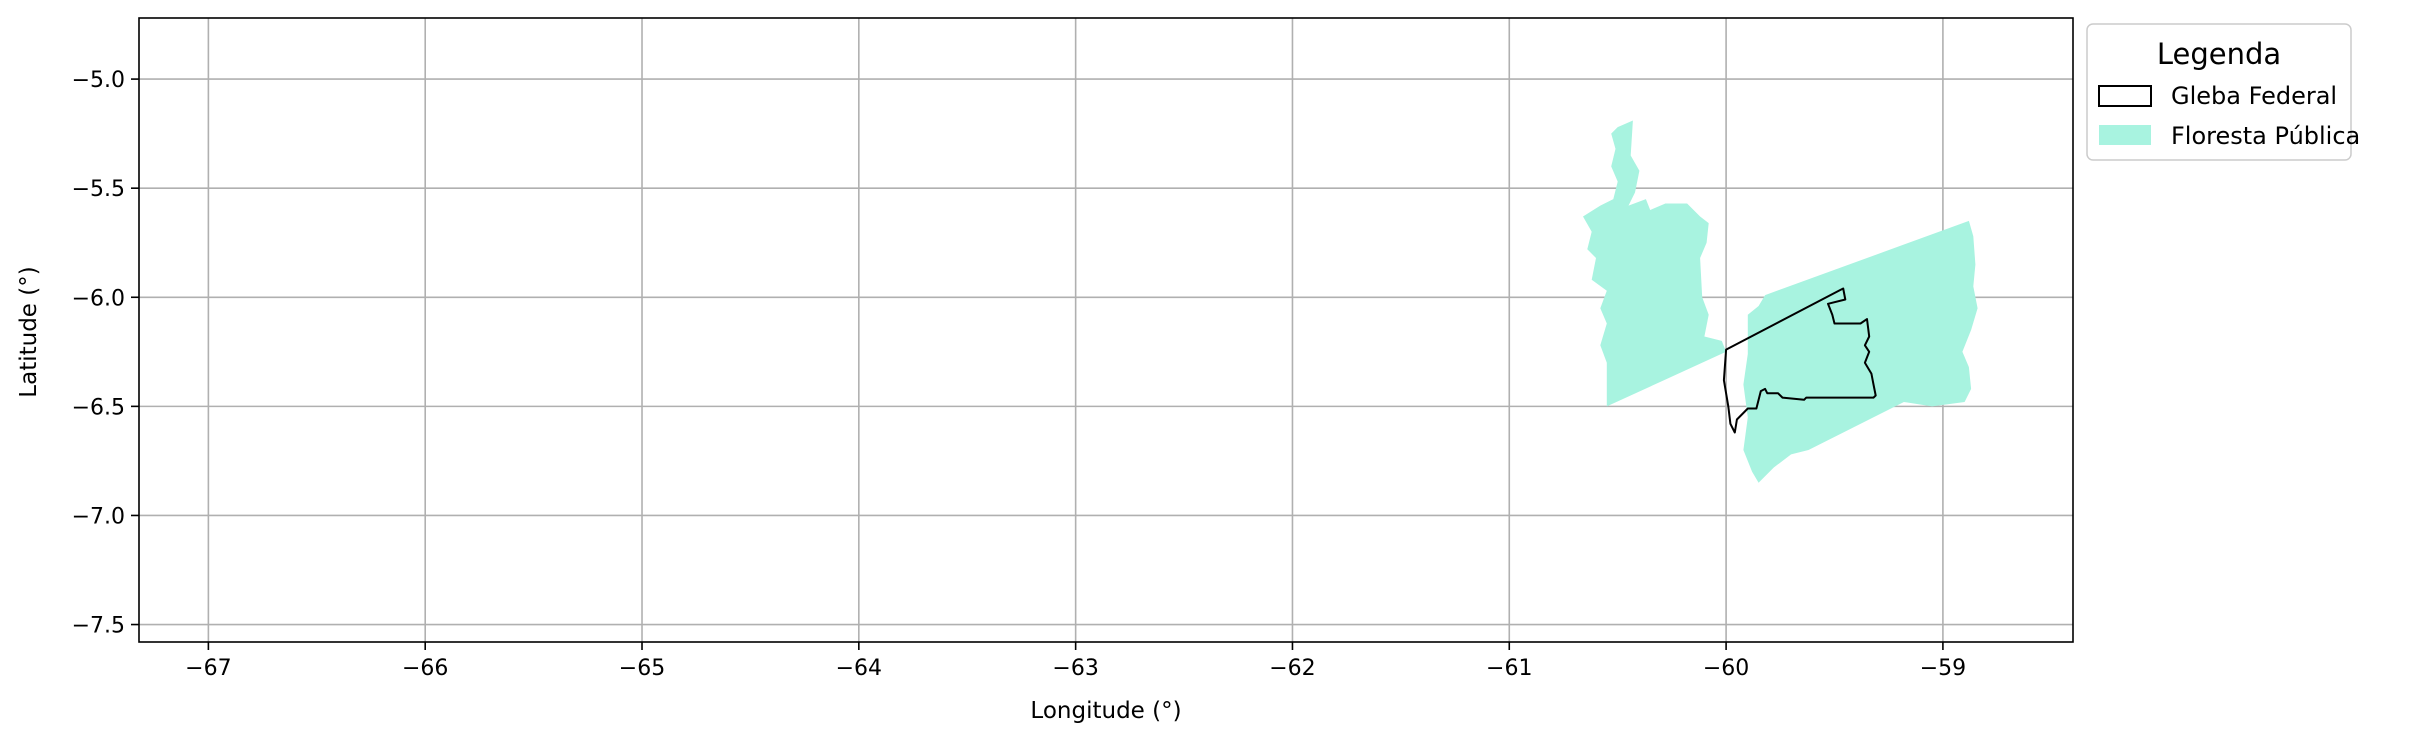 The width and height of the screenshot is (2412, 744). Describe the element at coordinates (859, 668) in the screenshot. I see `x-tick-label: −64` at that location.